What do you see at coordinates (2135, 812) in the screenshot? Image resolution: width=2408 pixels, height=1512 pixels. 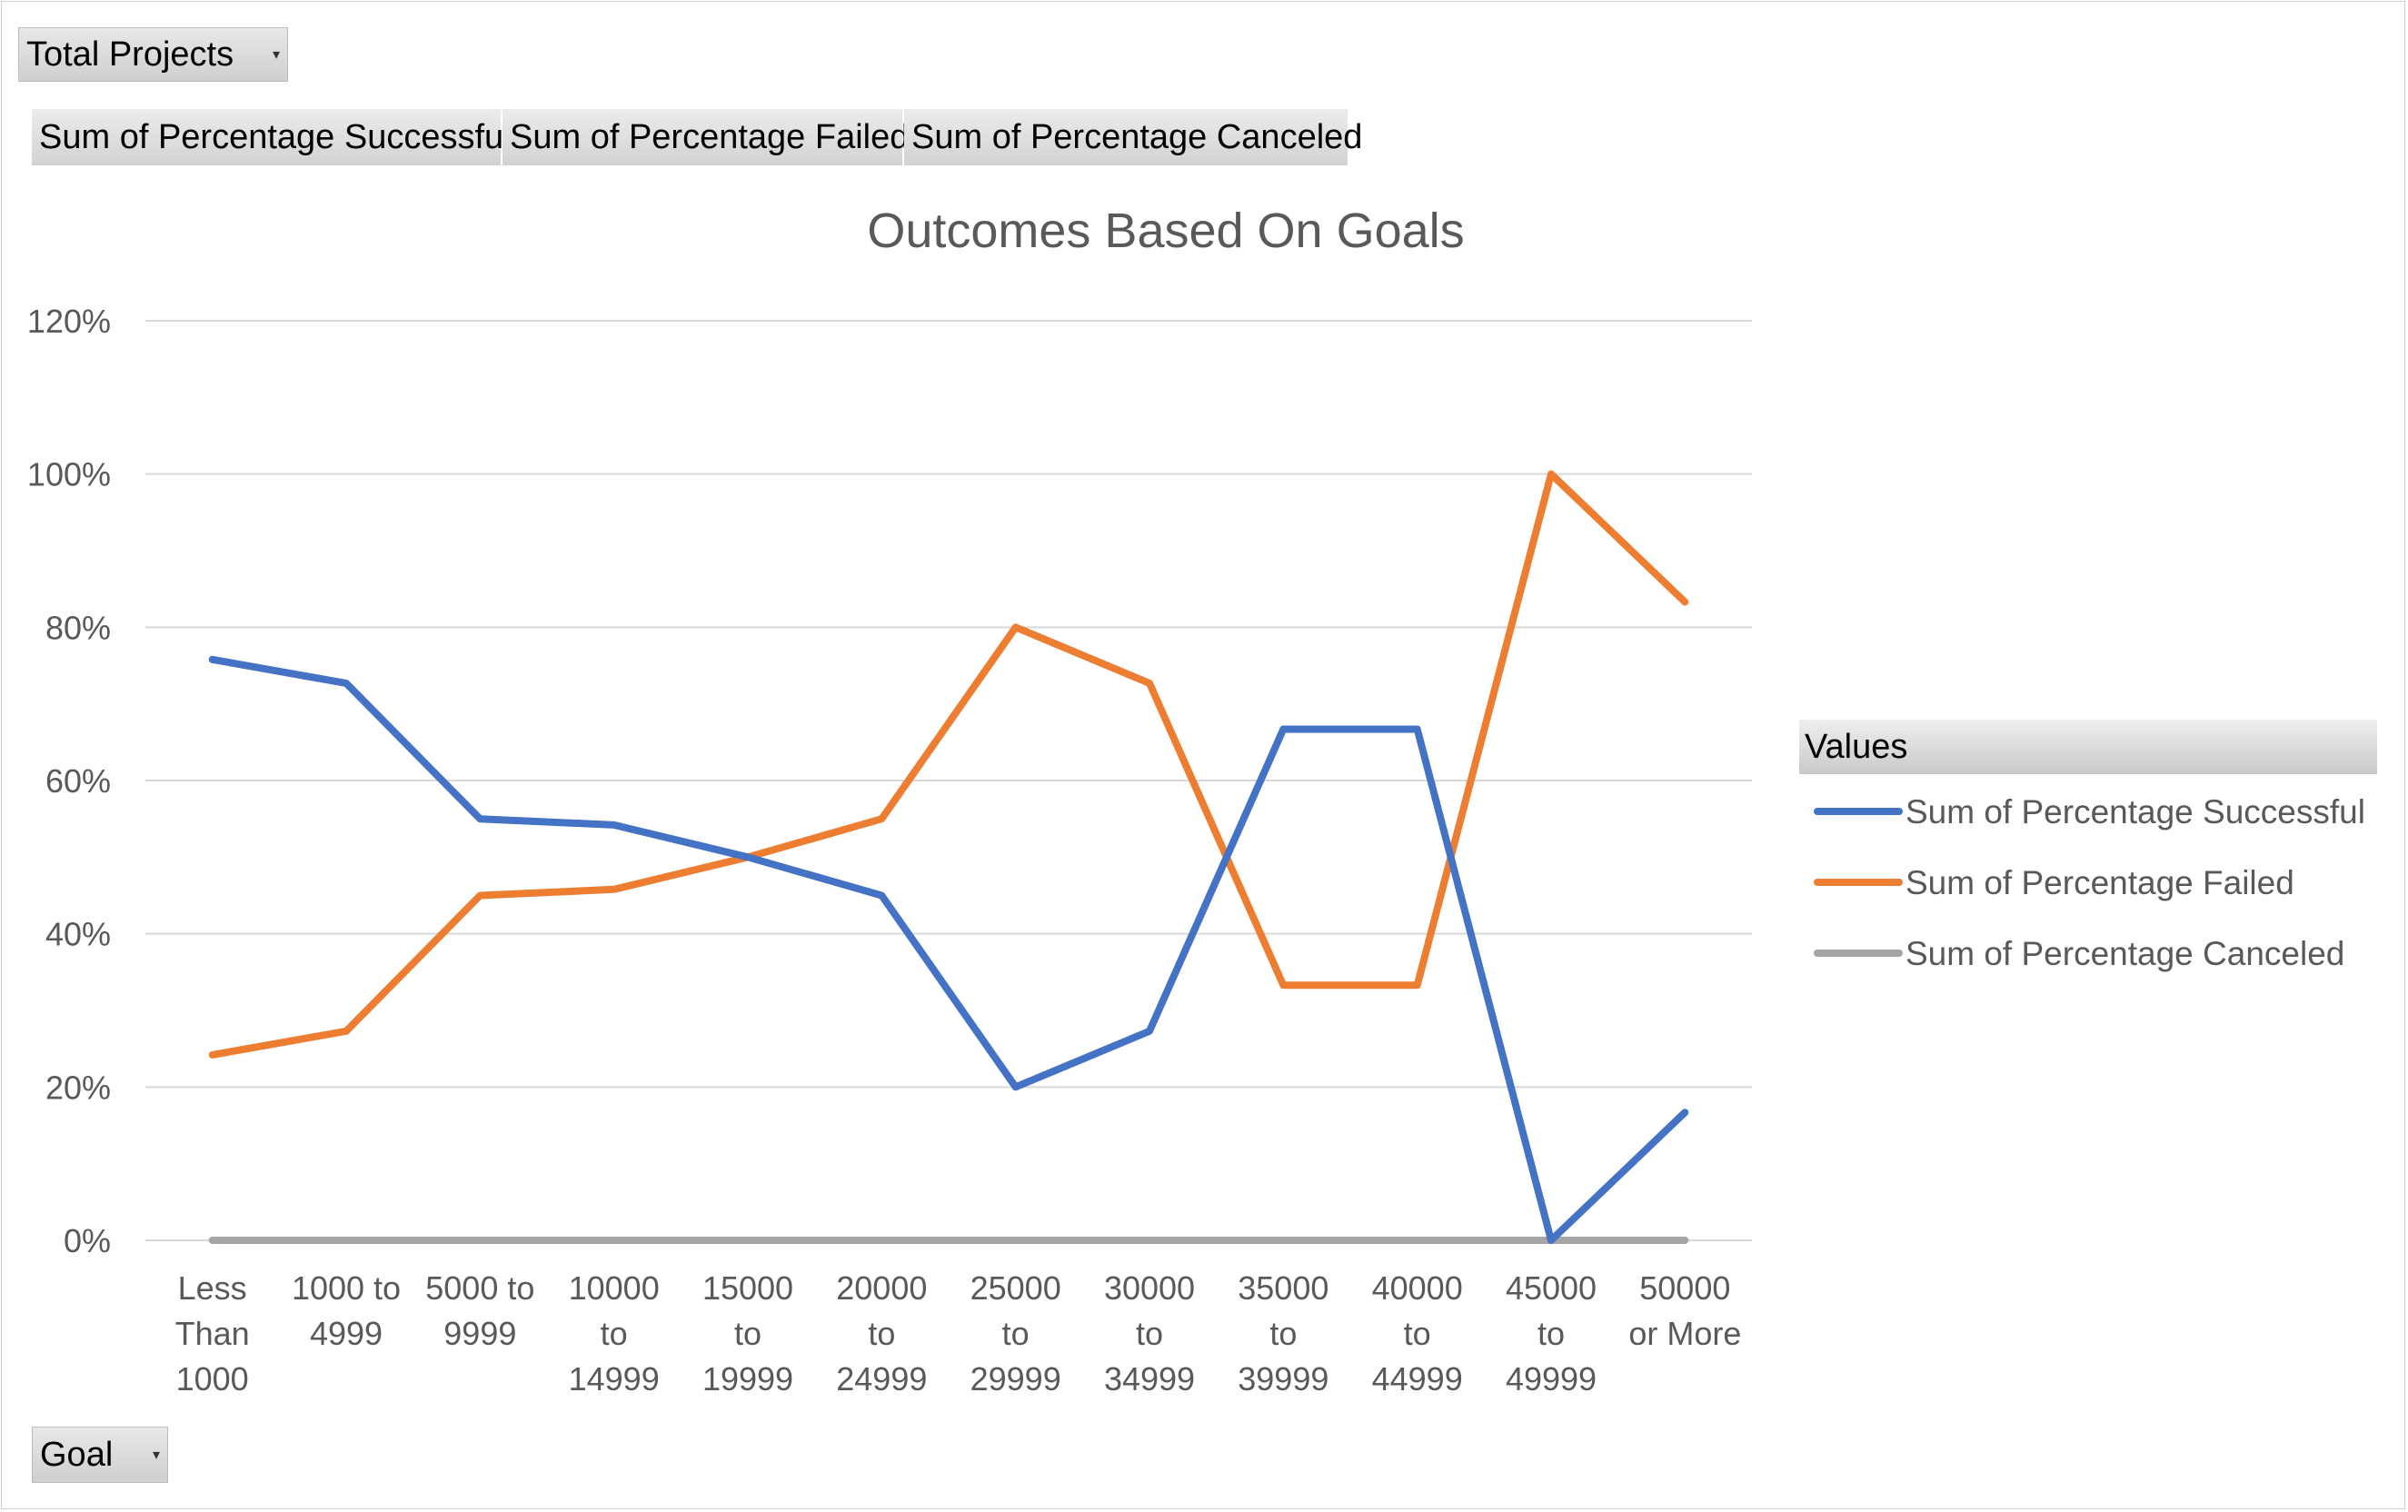 I see `legend-label-successful: Sum of Percentage Successful` at bounding box center [2135, 812].